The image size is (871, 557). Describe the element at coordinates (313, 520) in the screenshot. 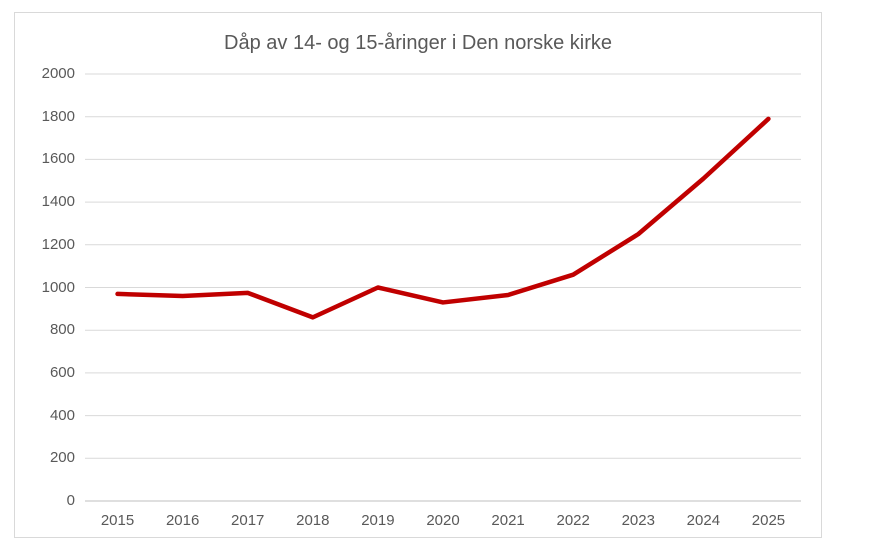

I see `x-tick-label: 2018` at that location.